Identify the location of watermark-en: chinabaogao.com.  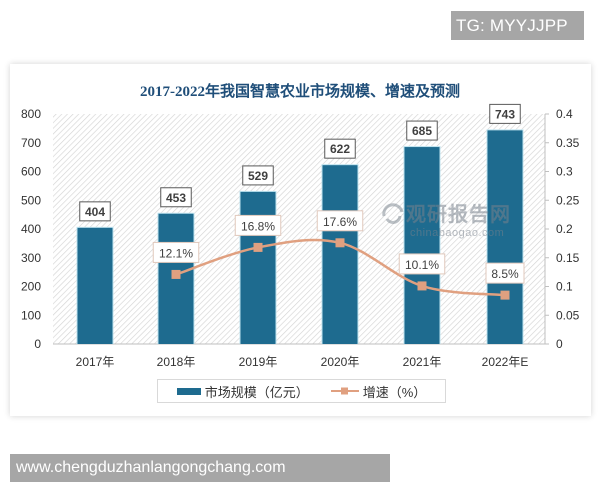
(457, 233).